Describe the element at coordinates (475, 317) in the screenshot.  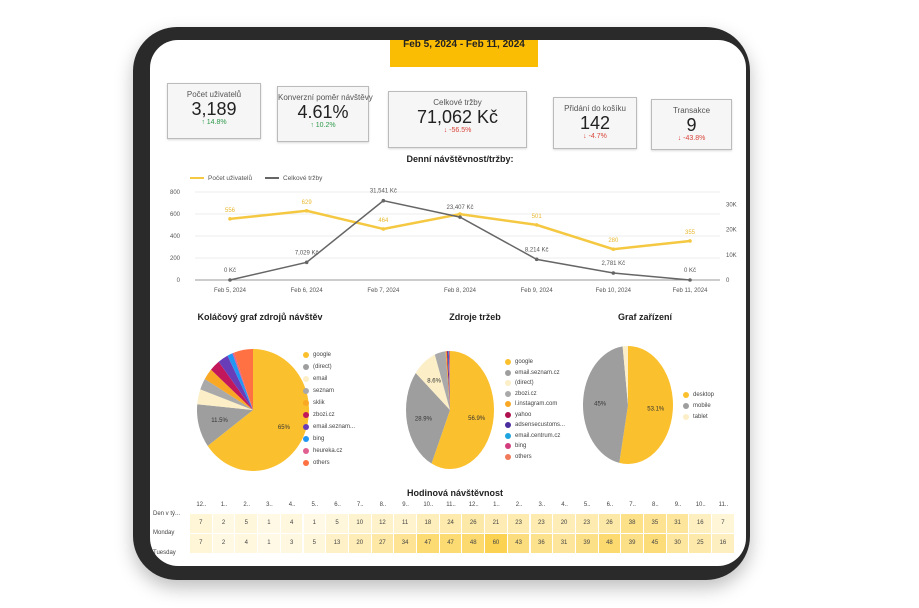
I see `pie-title: Zdroje tržeb` at that location.